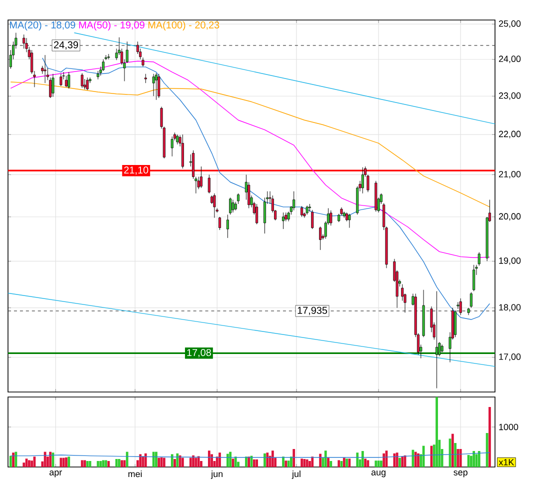 The width and height of the screenshot is (545, 500). I want to click on ref-line-label: 24,39, so click(66, 45).